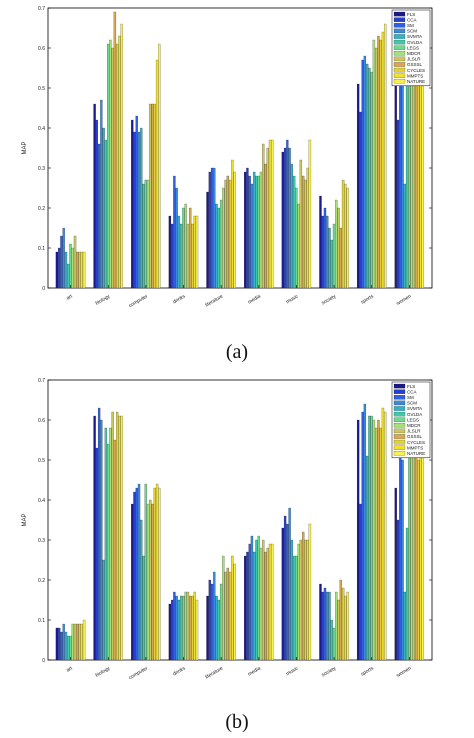  I want to click on chart-a-legend-label: SM, so click(410, 25).